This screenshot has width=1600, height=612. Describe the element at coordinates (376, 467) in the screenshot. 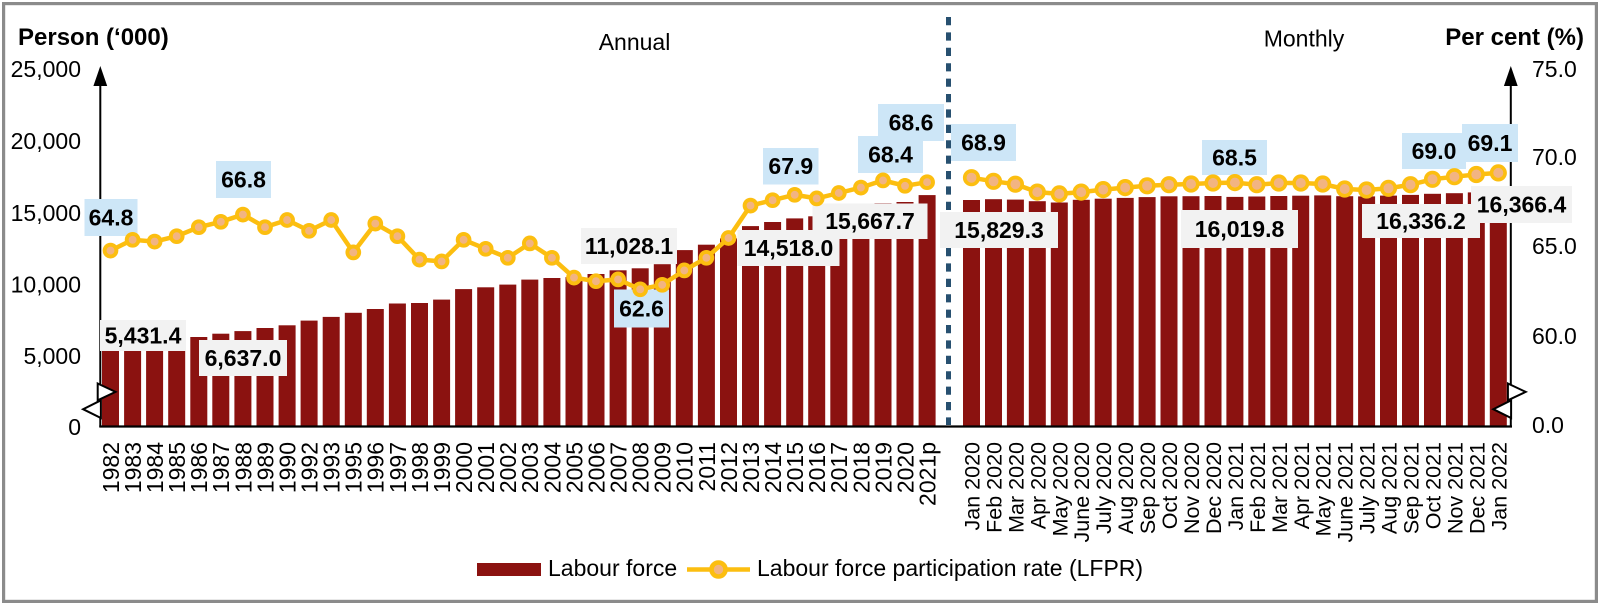

I see `svg-text: 1996` at that location.